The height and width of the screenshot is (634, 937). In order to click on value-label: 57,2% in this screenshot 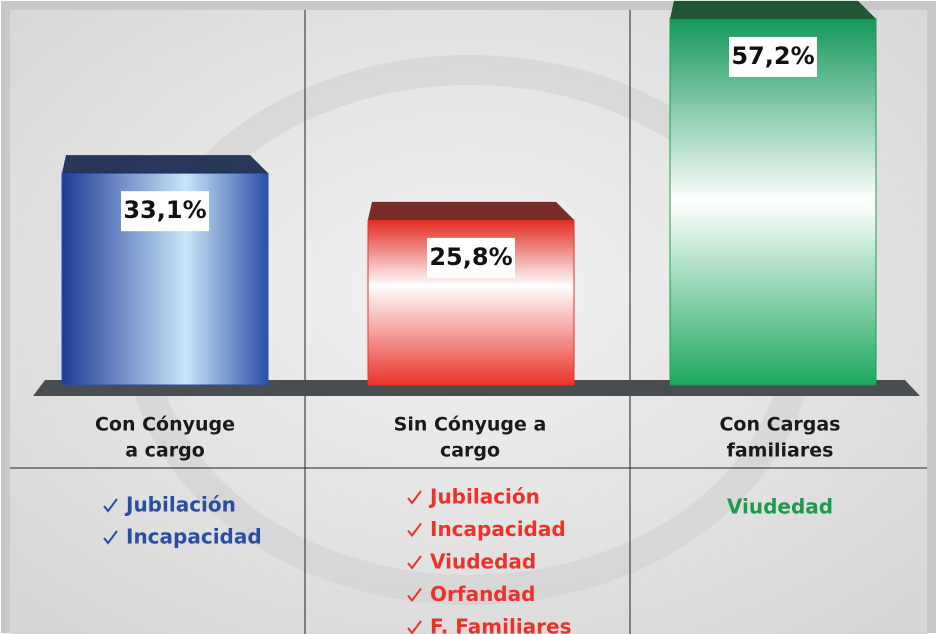, I will do `click(772, 56)`.